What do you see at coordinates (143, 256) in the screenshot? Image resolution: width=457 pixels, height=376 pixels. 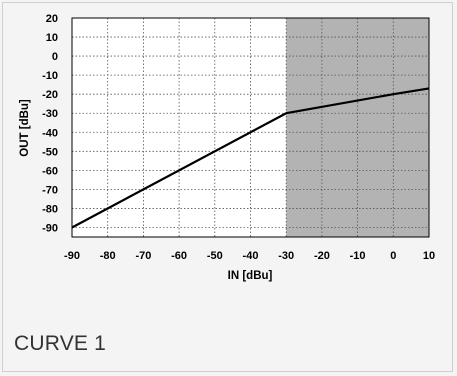 I see `x-tick-label: -70` at bounding box center [143, 256].